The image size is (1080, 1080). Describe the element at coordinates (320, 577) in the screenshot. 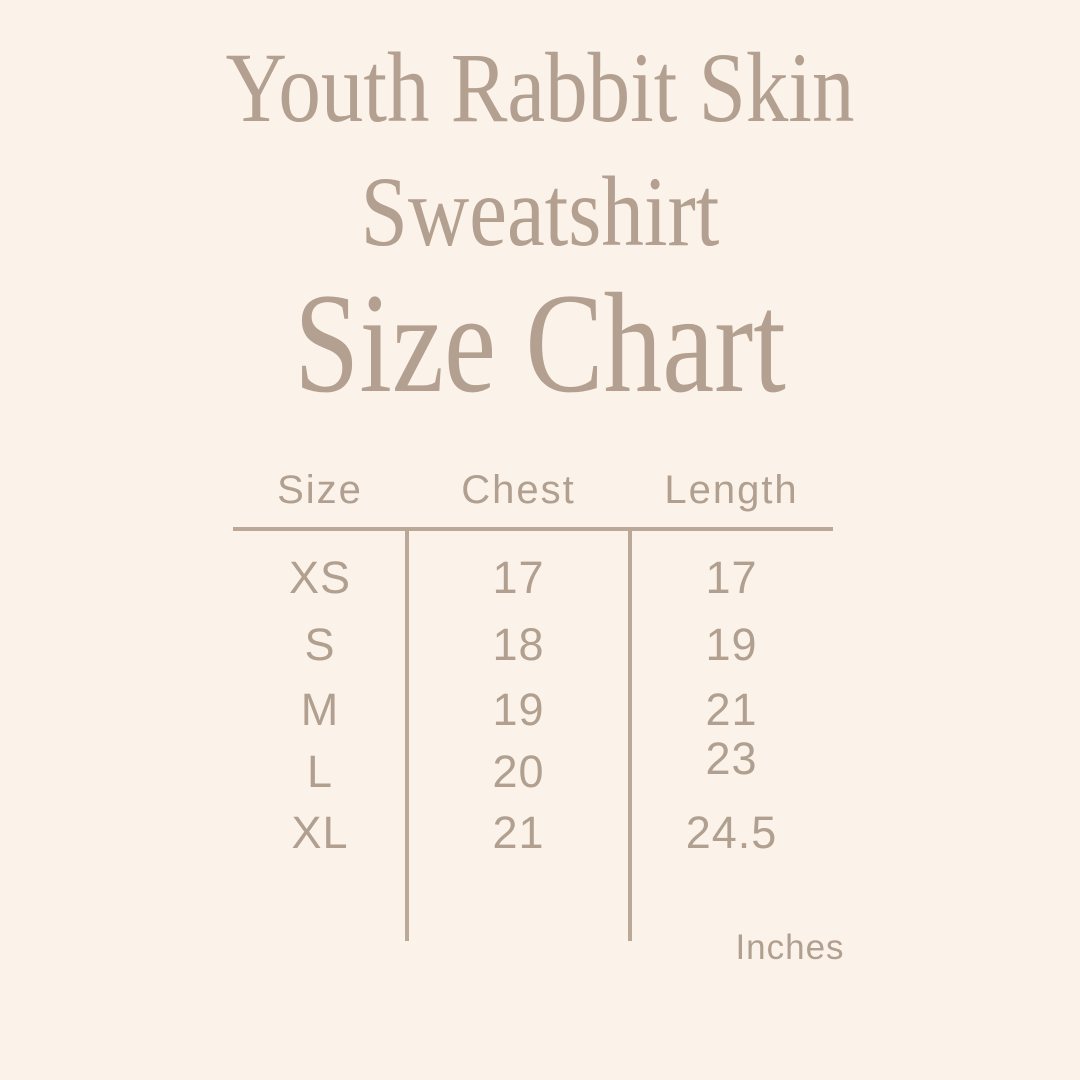

I see `cell-size: XS` at that location.